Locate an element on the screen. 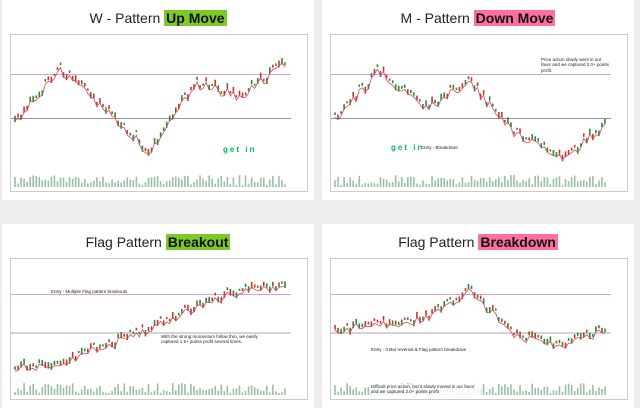 The image size is (640, 408). chart-drawing is located at coordinates (151, 338).